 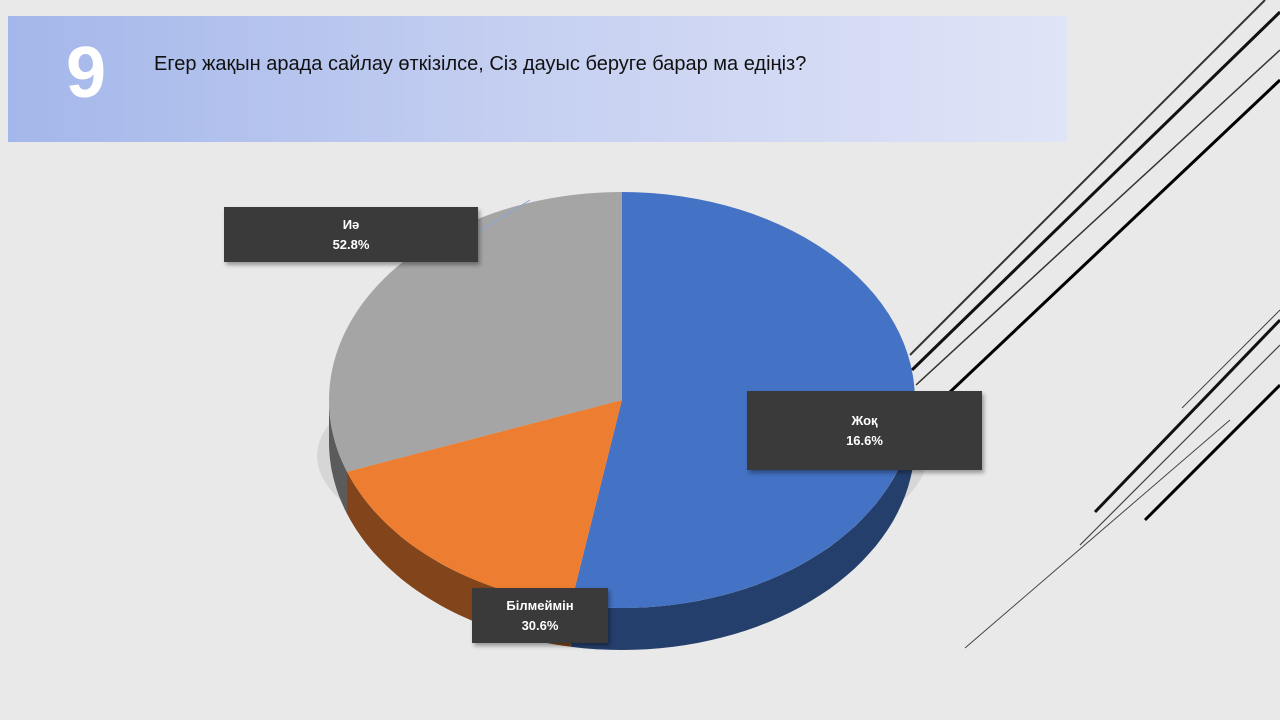 I want to click on data-label-category: Жоқ, so click(x=864, y=420).